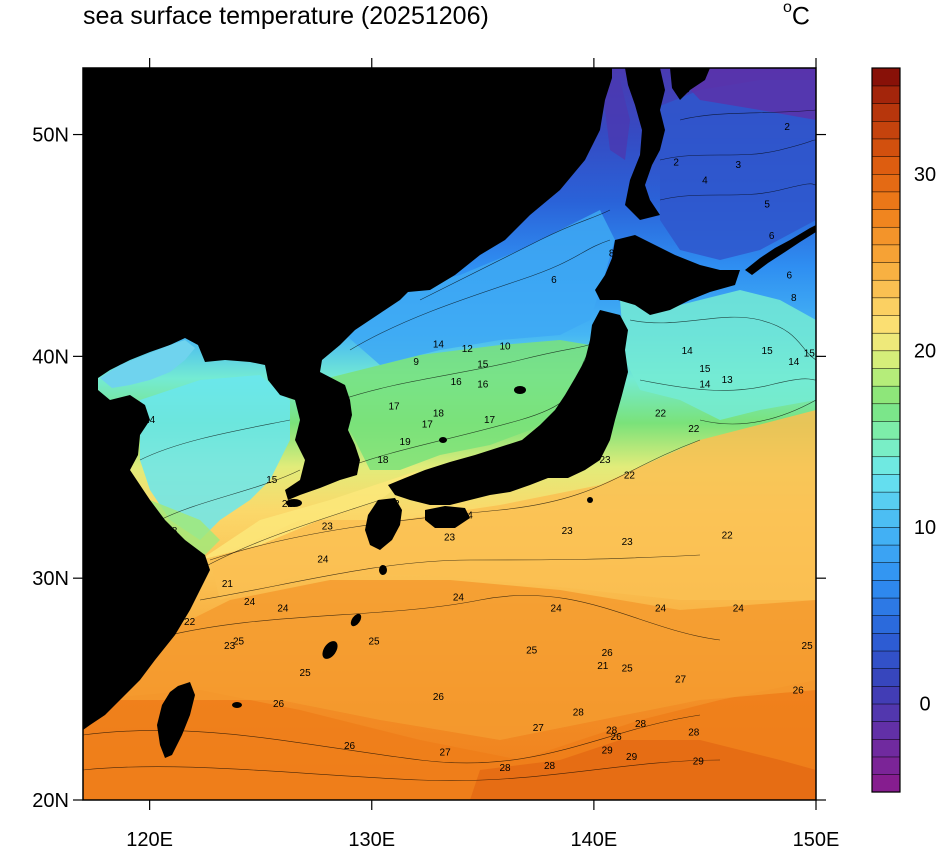 This screenshot has width=941, height=858. What do you see at coordinates (925, 352) in the screenshot?
I see `colorbar-tick-label: 20` at bounding box center [925, 352].